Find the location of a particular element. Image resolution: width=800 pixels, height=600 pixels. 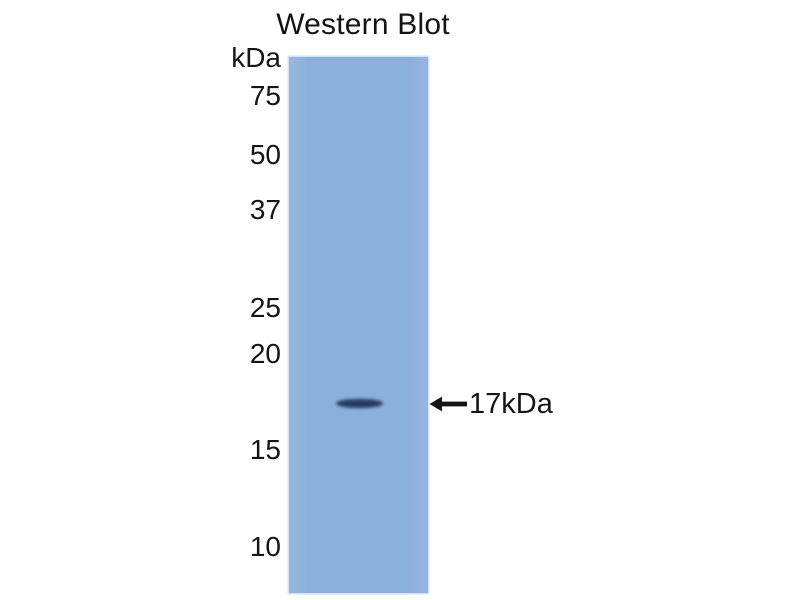

protein-band is located at coordinates (359, 403).